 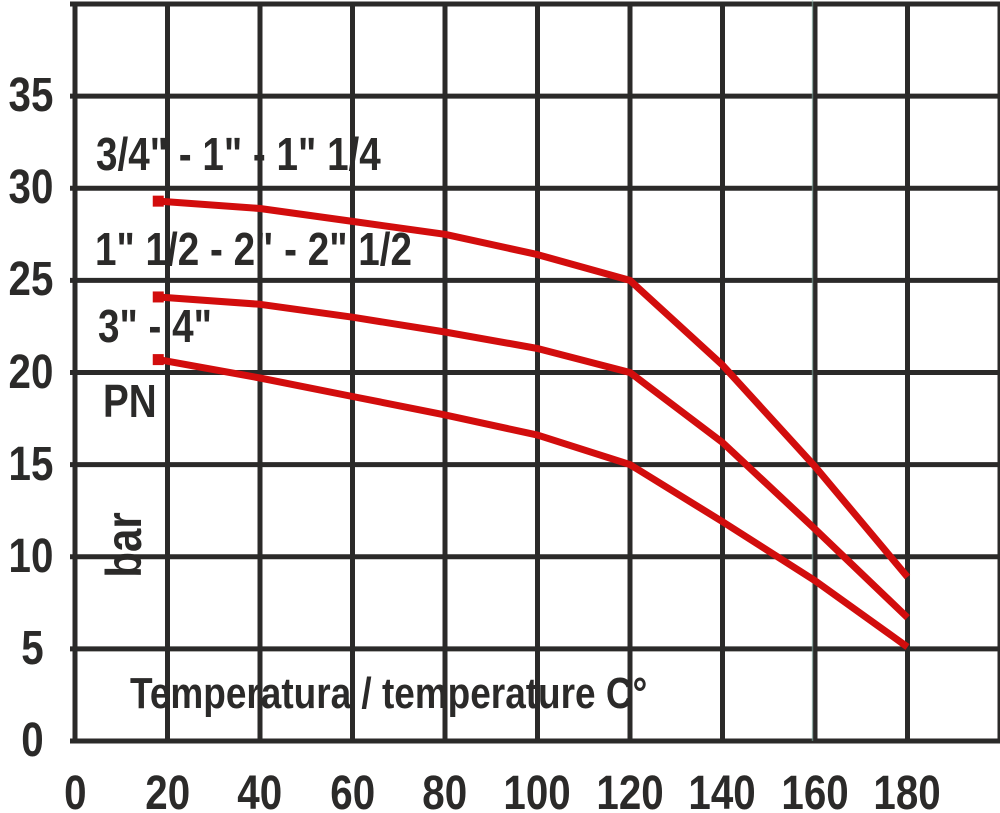 I want to click on x-tick-label-text: 160, so click(x=815, y=790).